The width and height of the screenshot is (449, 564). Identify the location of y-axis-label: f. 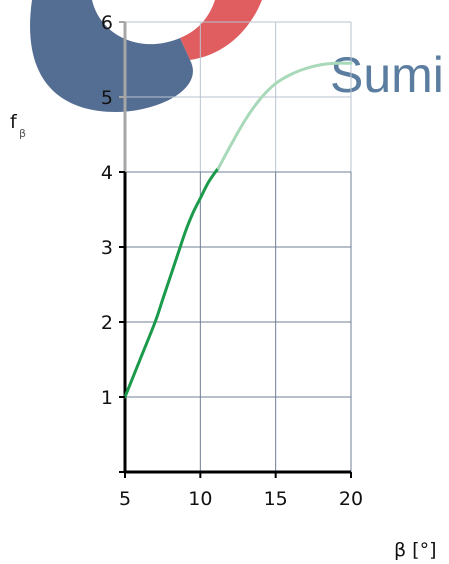
(14, 122).